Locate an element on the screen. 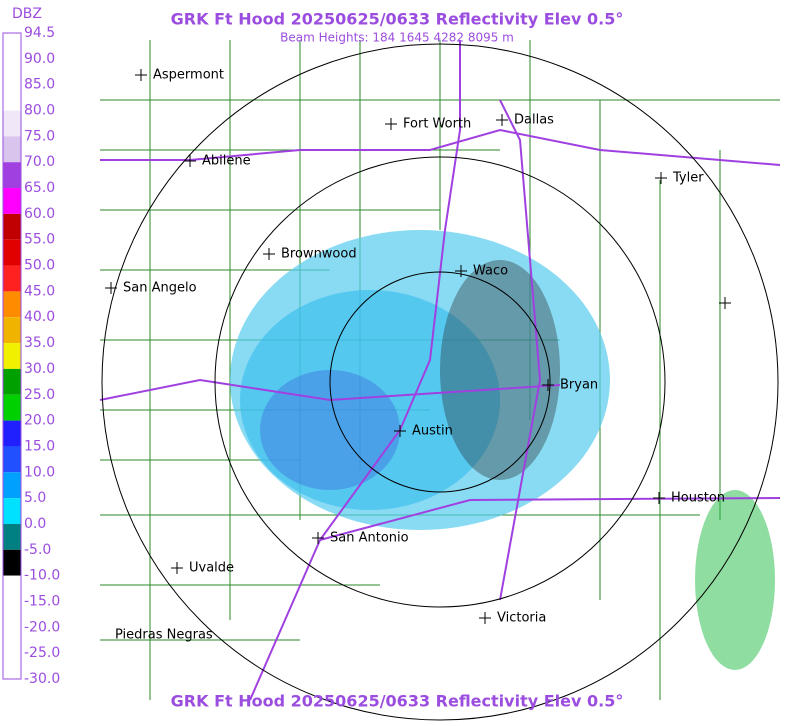  city-name: Piedras Negras is located at coordinates (164, 635).